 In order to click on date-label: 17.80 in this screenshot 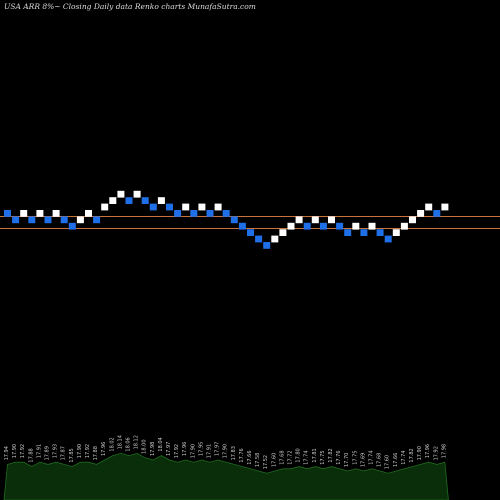, I will do `click(299, 455)`.